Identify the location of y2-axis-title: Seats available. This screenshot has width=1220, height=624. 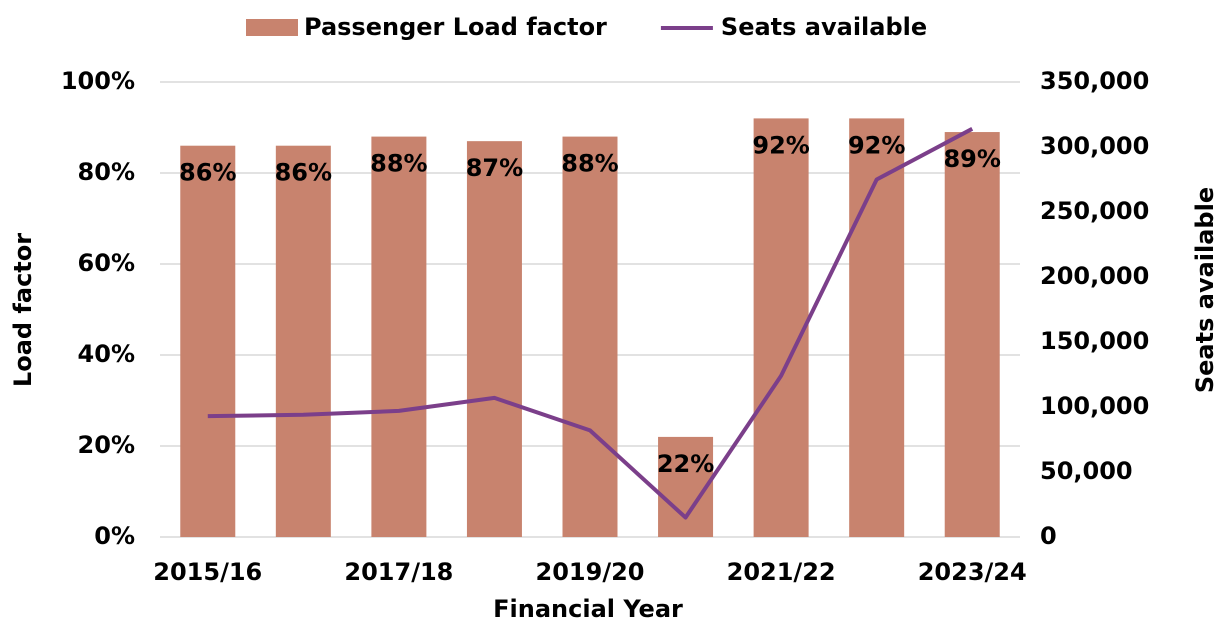
(1205, 290).